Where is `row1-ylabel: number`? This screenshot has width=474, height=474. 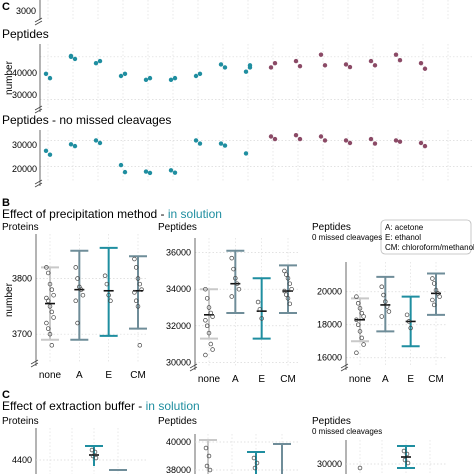
row1-ylabel: number is located at coordinates (9, 77).